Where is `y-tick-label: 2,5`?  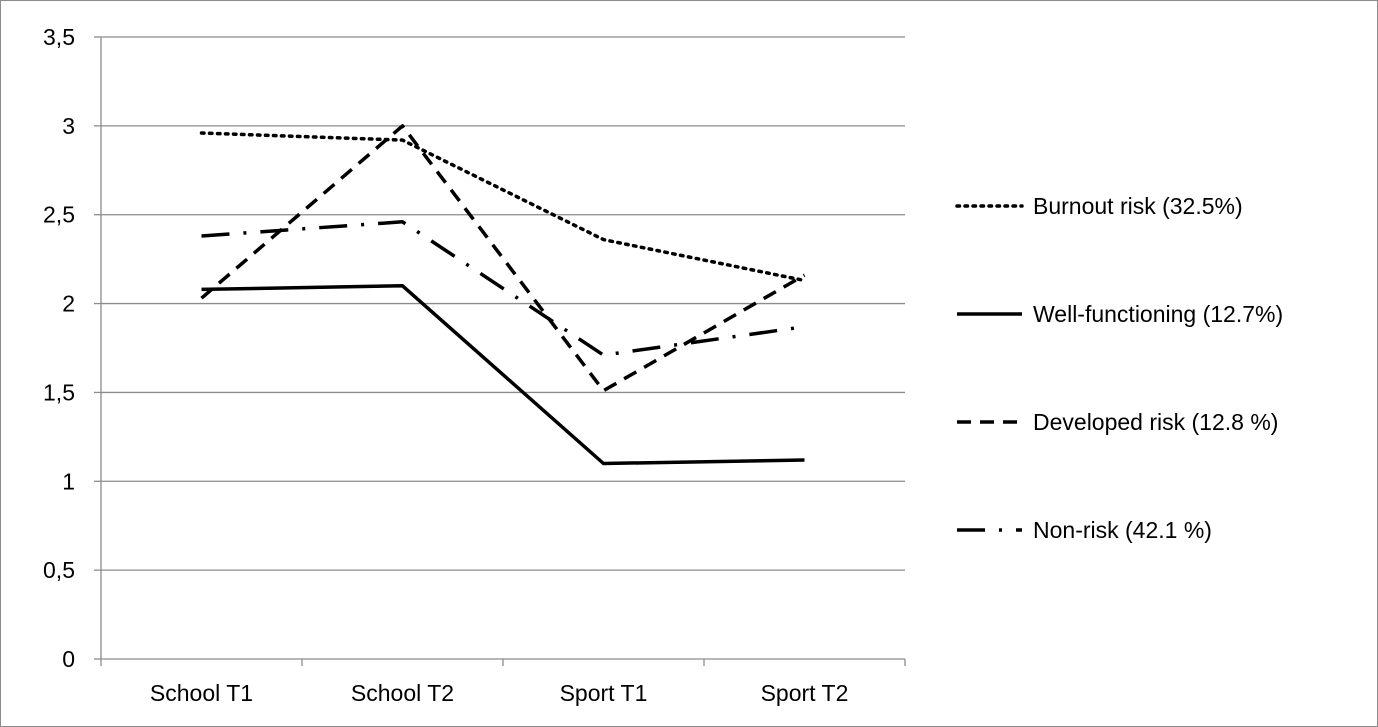
y-tick-label: 2,5 is located at coordinates (59, 215).